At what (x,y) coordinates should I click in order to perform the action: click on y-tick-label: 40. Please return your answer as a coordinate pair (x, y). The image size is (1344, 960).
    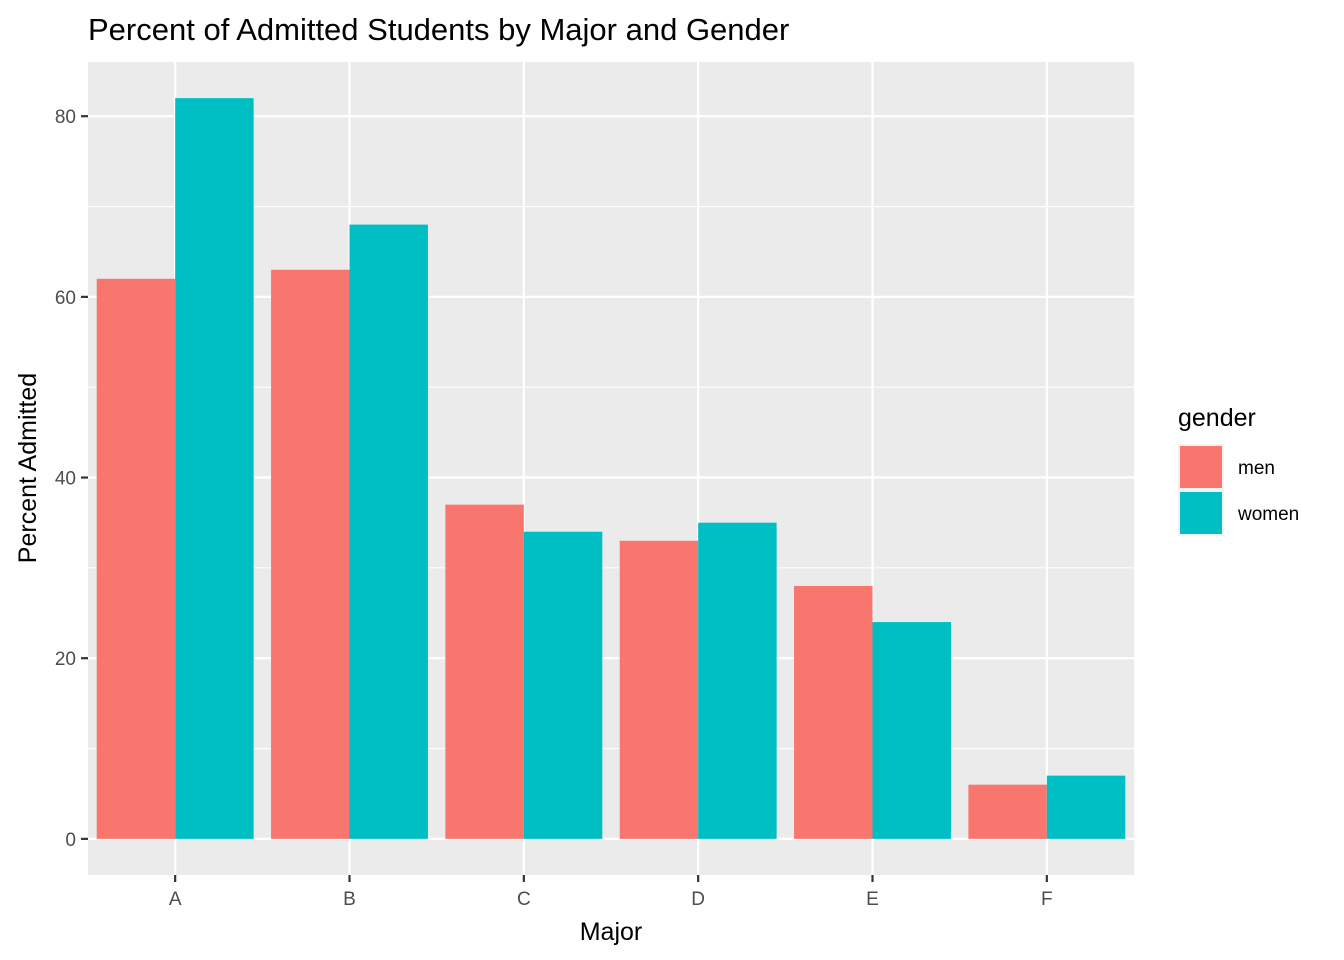
    Looking at the image, I should click on (65, 479).